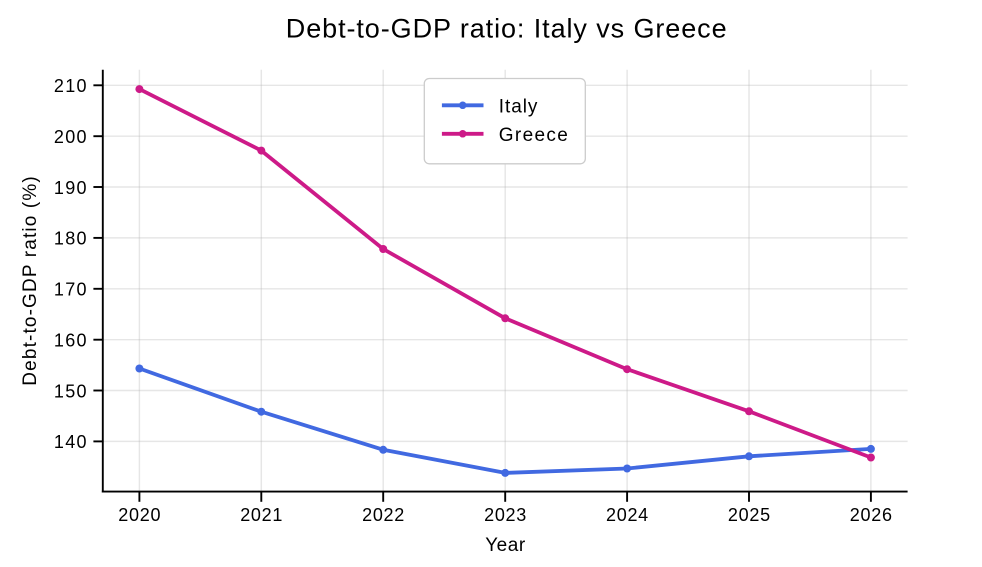  Describe the element at coordinates (70, 391) in the screenshot. I see `svg-text: 150` at that location.